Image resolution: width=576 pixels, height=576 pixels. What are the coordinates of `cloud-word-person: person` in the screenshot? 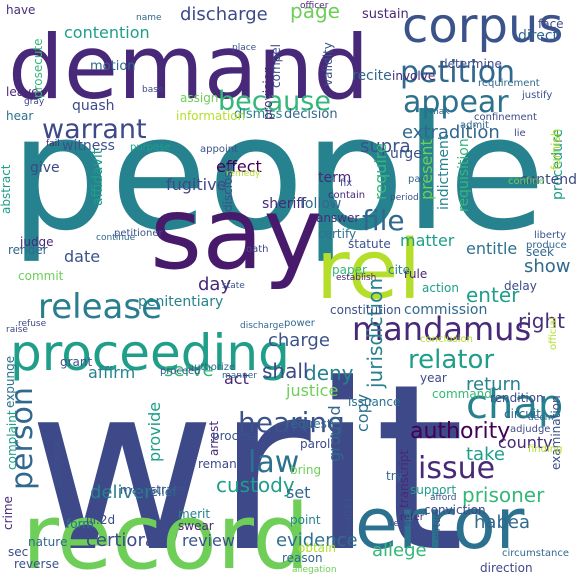 It's located at (22, 438).